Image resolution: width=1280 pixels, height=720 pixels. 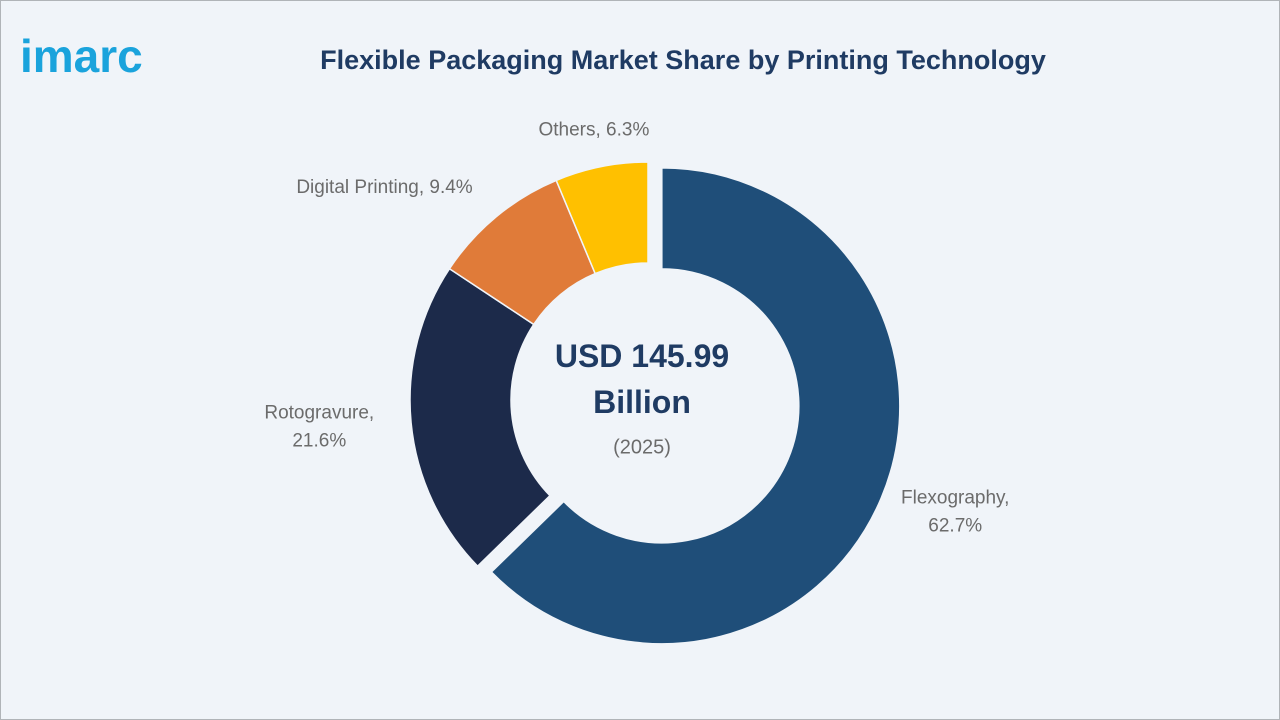 What do you see at coordinates (319, 426) in the screenshot?
I see `data-label: Rotogravure, 21.6%` at bounding box center [319, 426].